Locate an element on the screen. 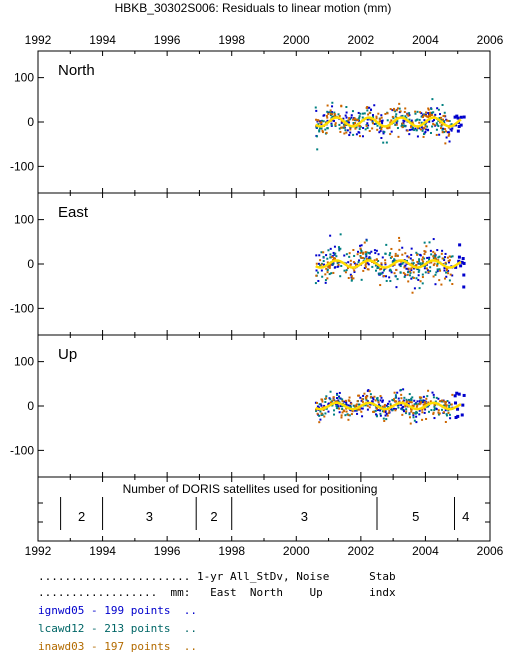  y-tick-label: 100 is located at coordinates (24, 362).